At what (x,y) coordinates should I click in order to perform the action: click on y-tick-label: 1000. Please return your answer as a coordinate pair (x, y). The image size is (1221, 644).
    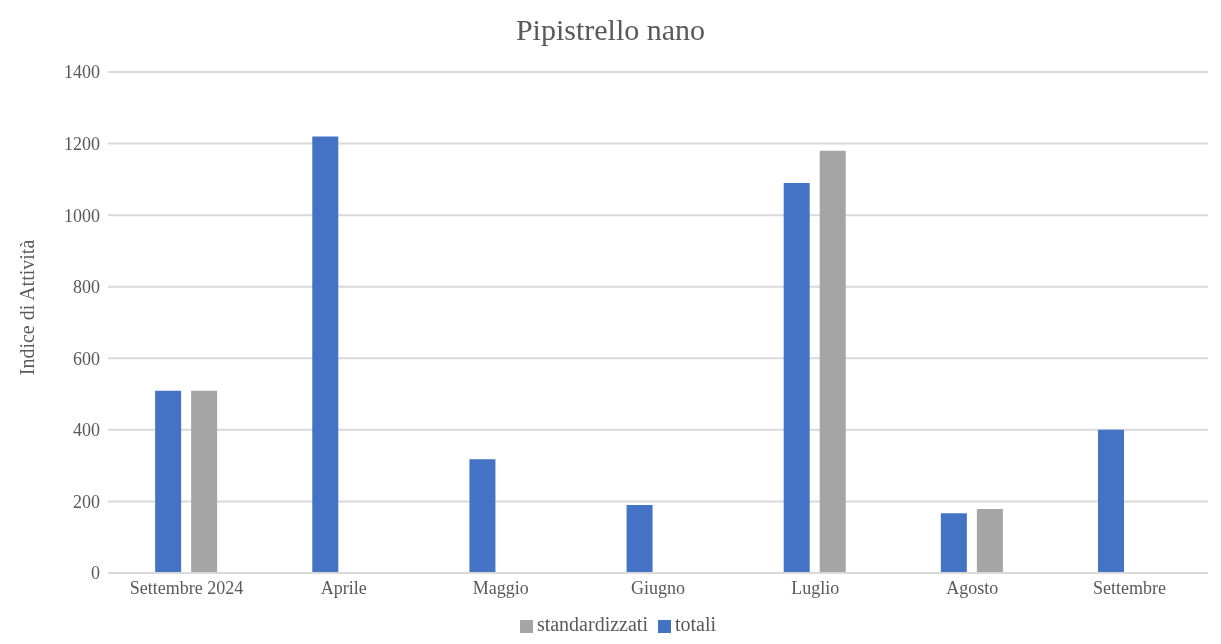
    Looking at the image, I should click on (82, 215).